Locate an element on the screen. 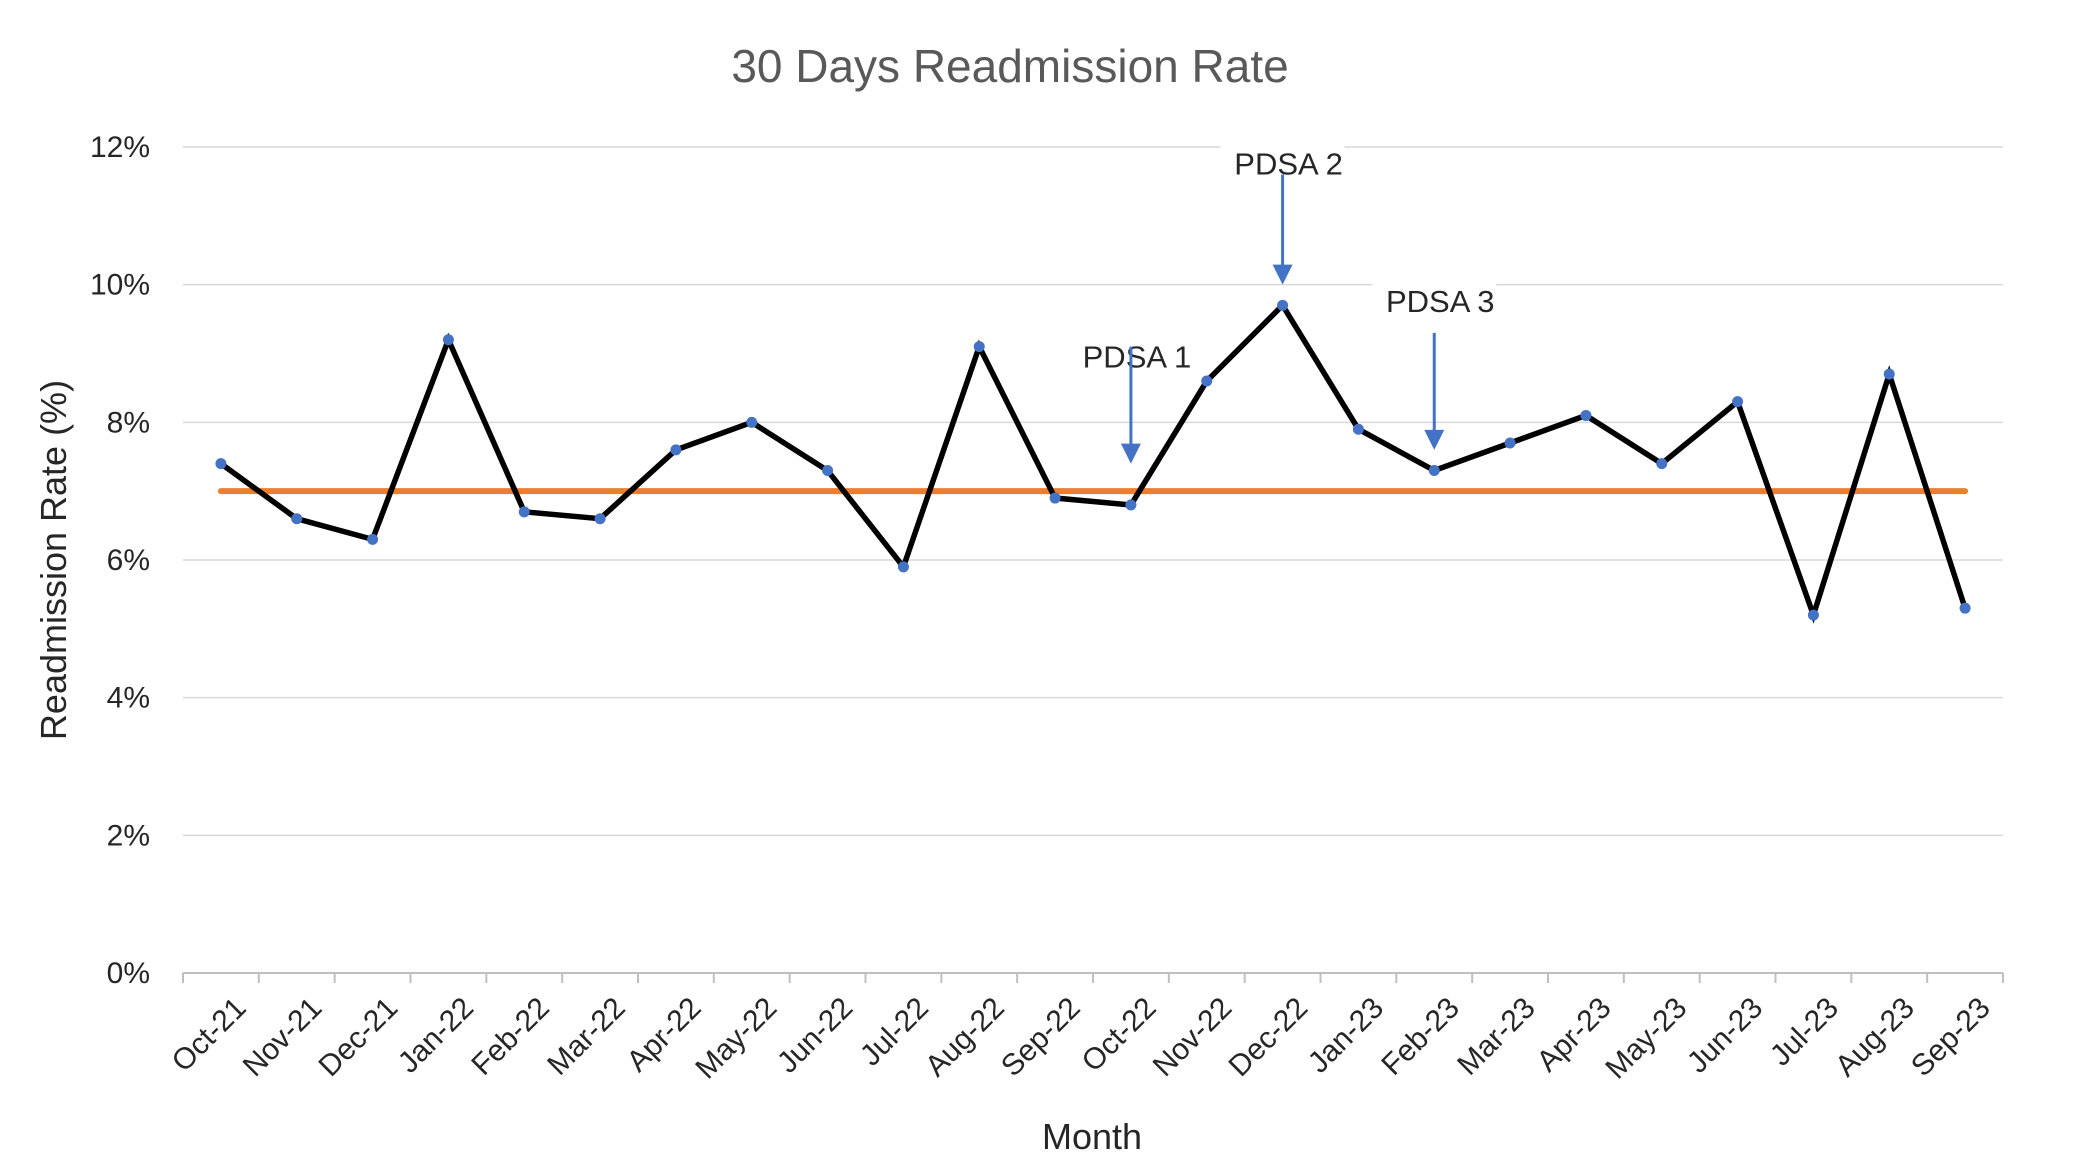 Image resolution: width=2089 pixels, height=1164 pixels. annotation-label: PDSA 2 is located at coordinates (1288, 164).